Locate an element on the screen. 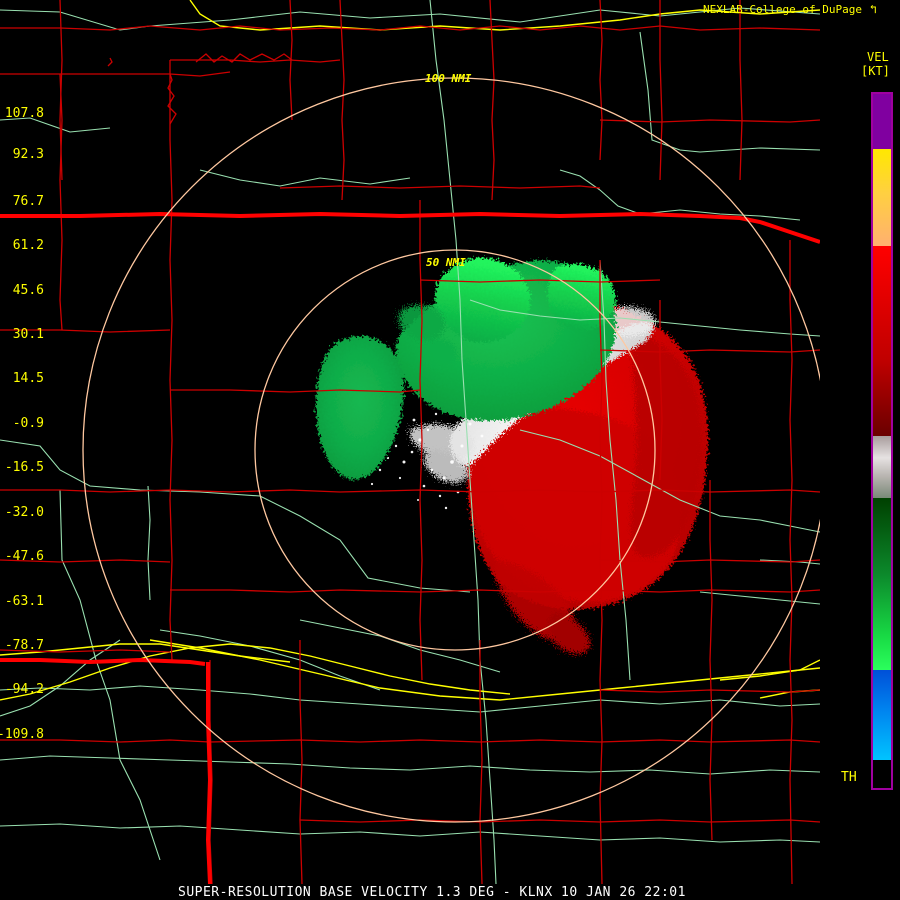  scale-tick-9: -32.0 is located at coordinates (24, 512).